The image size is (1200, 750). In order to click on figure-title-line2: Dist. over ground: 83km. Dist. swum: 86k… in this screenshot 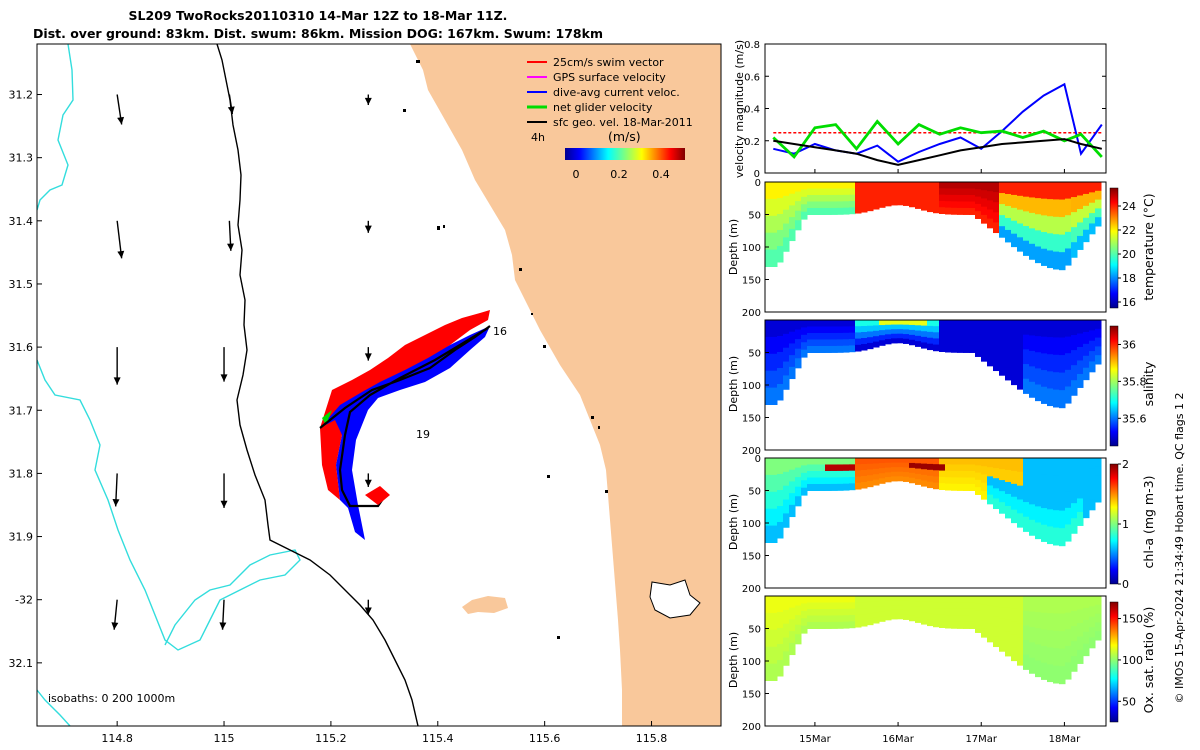, I will do `click(318, 33)`.